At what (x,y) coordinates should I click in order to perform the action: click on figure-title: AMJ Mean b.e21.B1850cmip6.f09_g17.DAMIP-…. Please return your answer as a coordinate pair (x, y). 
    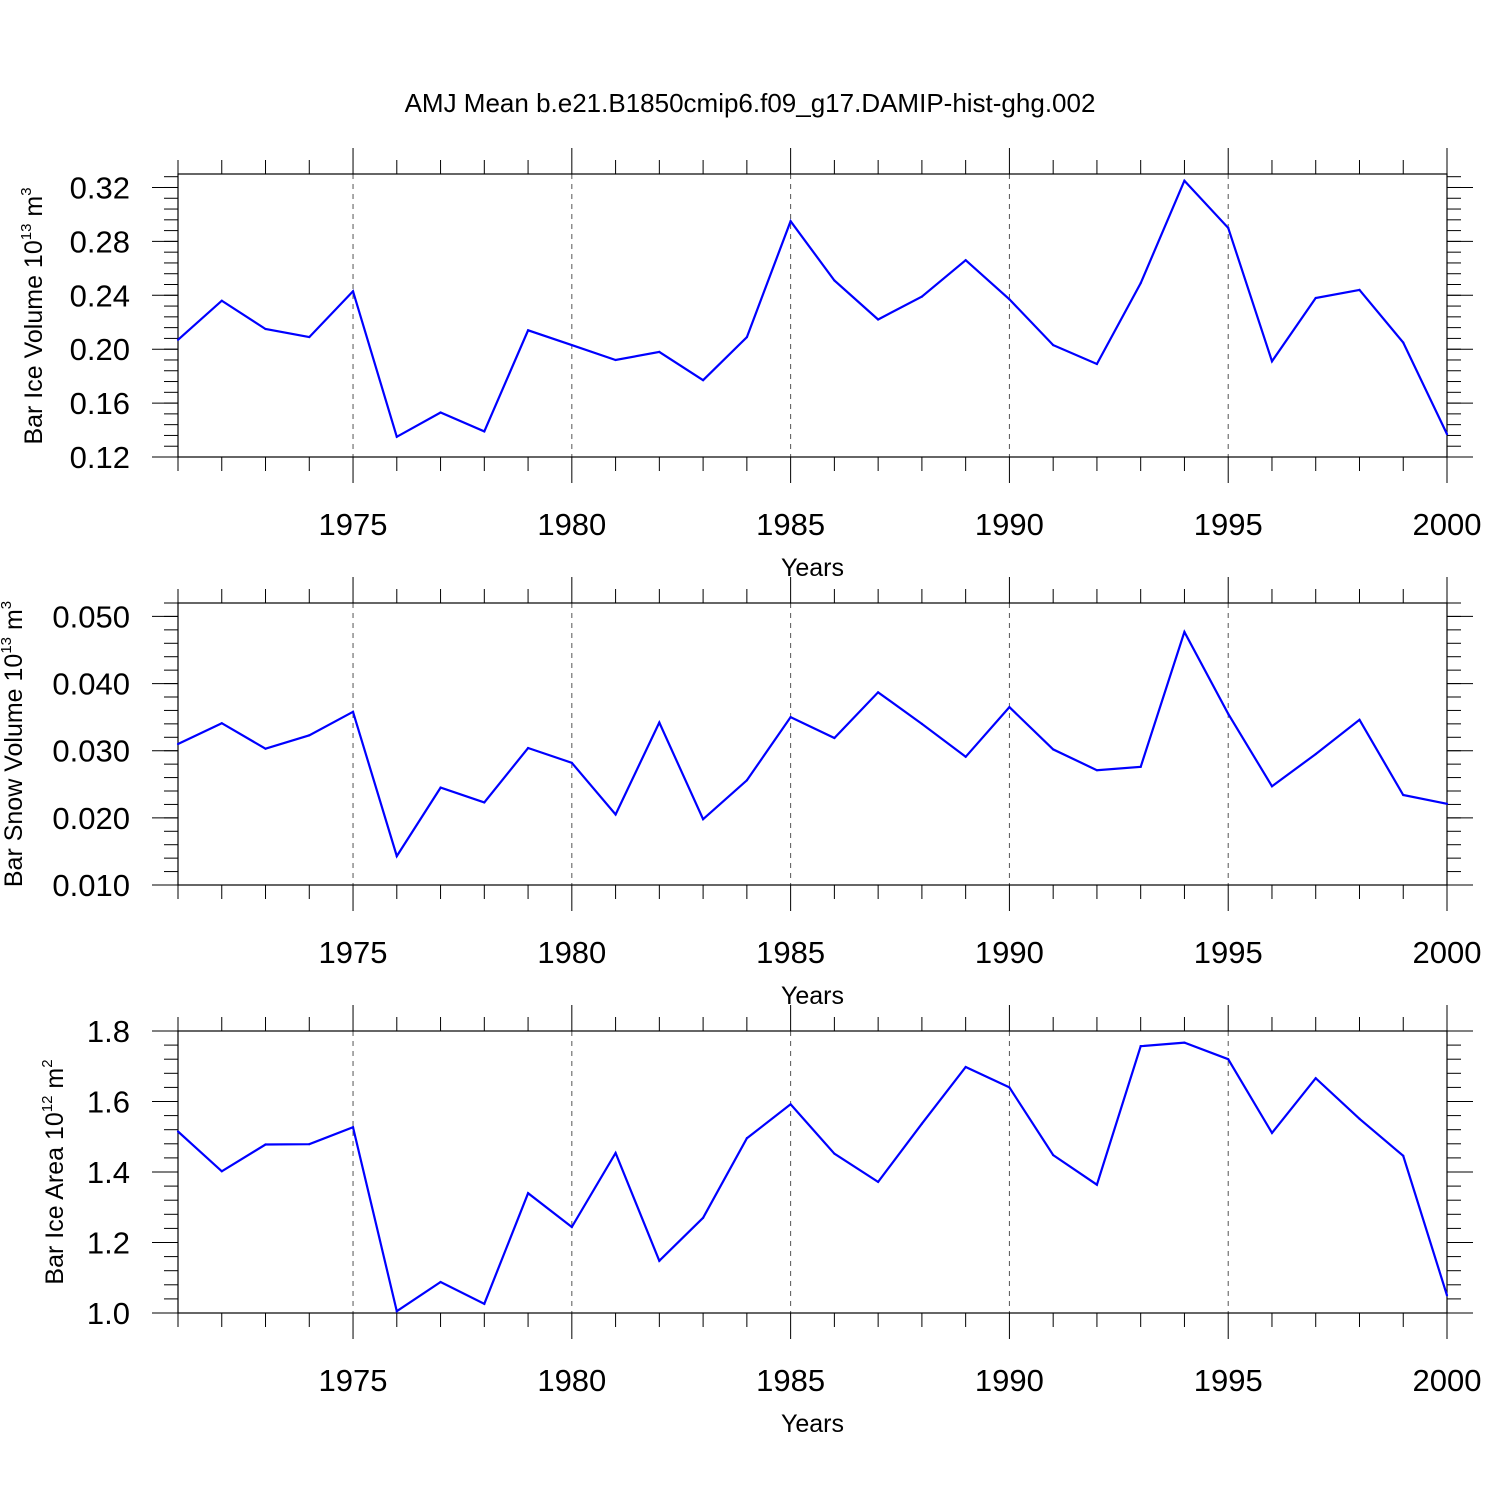
    Looking at the image, I should click on (750, 103).